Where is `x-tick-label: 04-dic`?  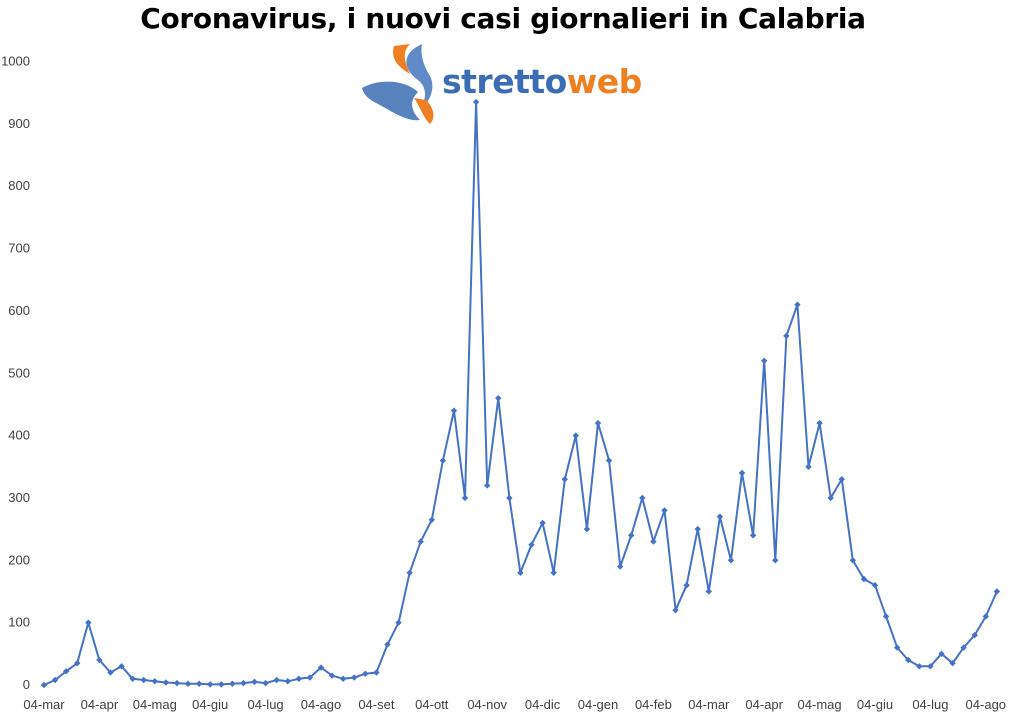 x-tick-label: 04-dic is located at coordinates (543, 704).